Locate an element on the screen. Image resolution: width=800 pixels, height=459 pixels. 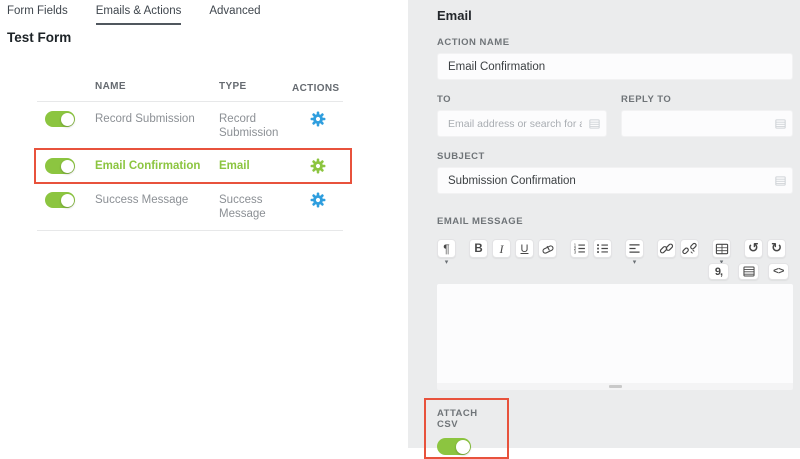
table-row: Email Confirmation Email is located at coordinates (193, 166).